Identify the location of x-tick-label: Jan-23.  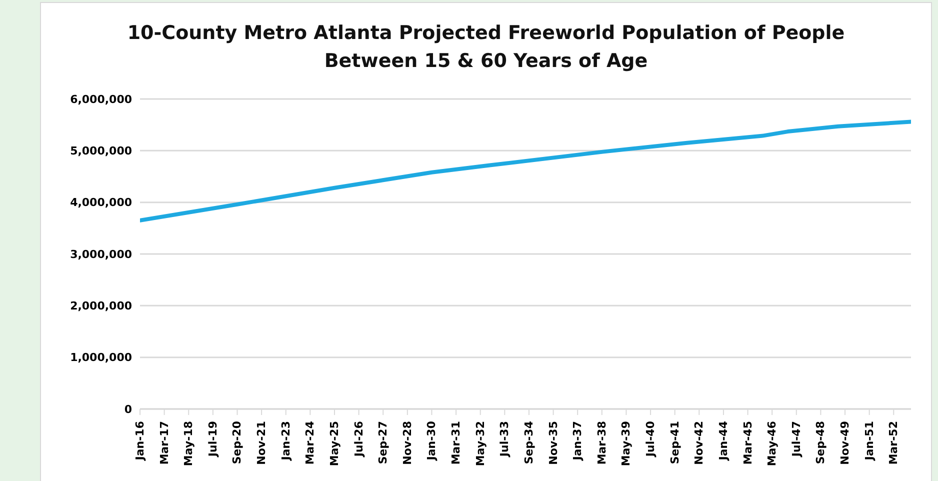
(285, 441).